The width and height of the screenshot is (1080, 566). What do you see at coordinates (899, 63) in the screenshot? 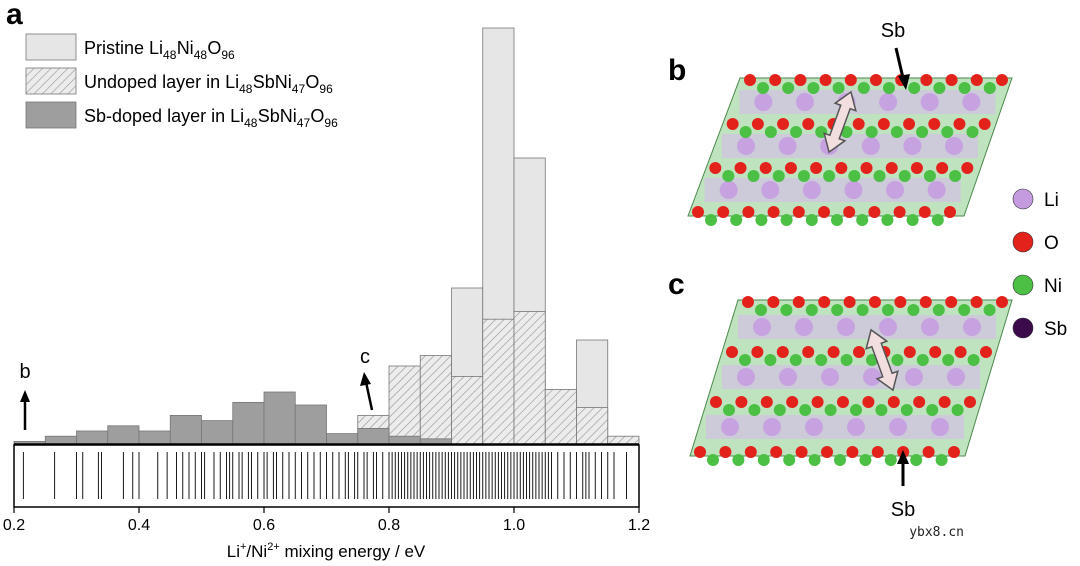
I see `sb-top-arrow` at bounding box center [899, 63].